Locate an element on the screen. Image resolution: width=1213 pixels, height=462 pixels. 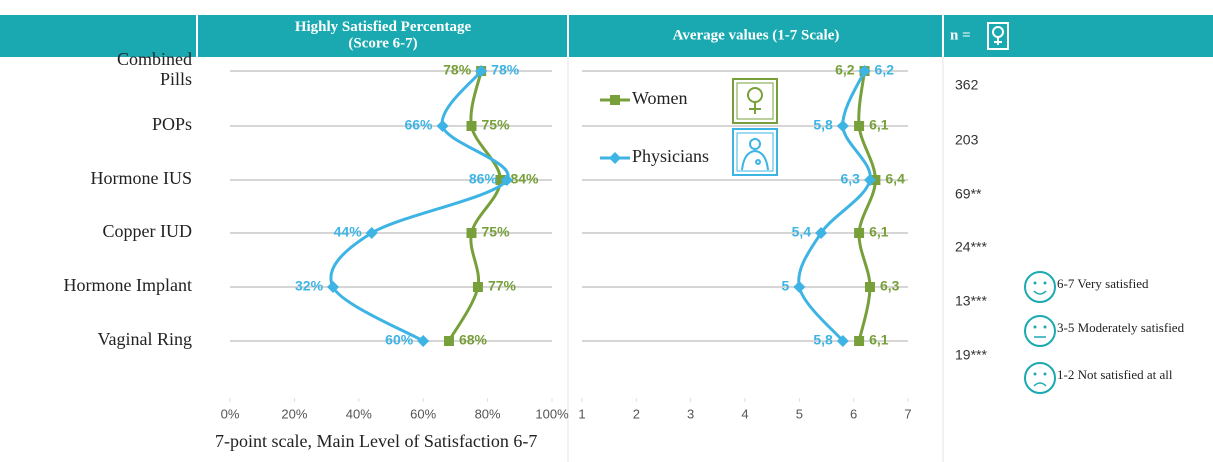
n-header: n = is located at coordinates (960, 35).